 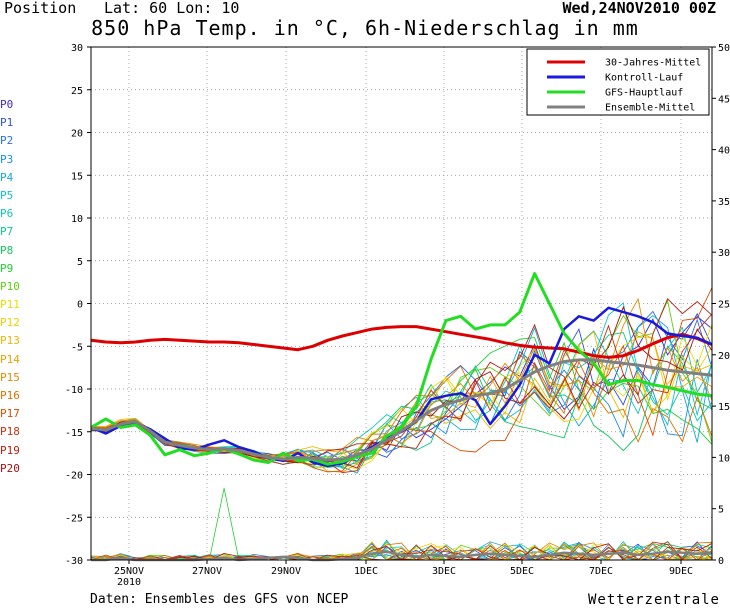 What do you see at coordinates (401, 405) in the screenshot?
I see `member-temp-line` at bounding box center [401, 405].